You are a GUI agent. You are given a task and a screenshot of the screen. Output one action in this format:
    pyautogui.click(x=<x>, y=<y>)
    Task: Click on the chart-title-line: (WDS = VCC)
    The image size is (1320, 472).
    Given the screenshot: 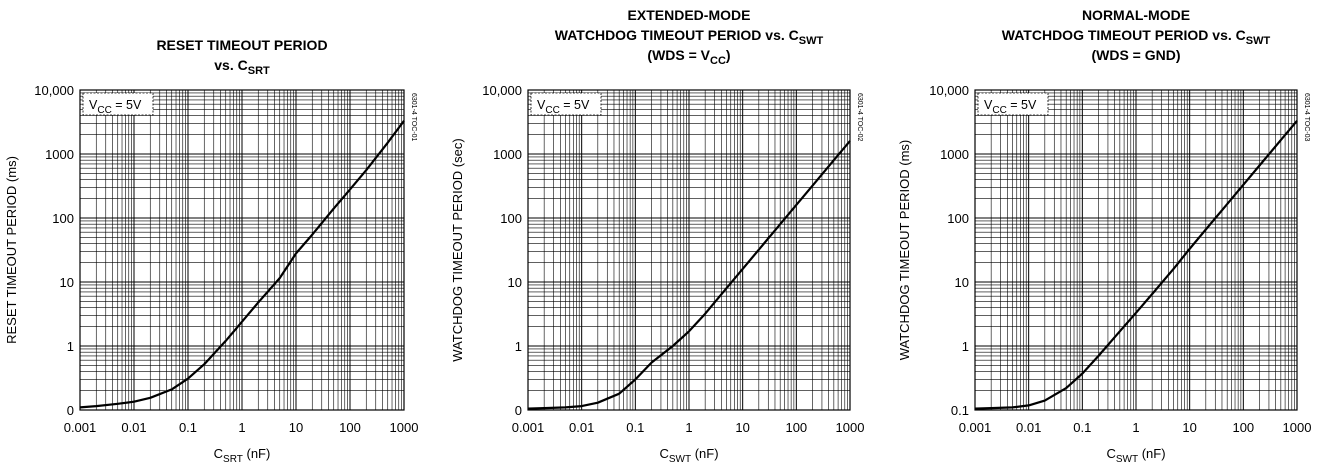 What is the action you would take?
    pyautogui.click(x=688, y=57)
    